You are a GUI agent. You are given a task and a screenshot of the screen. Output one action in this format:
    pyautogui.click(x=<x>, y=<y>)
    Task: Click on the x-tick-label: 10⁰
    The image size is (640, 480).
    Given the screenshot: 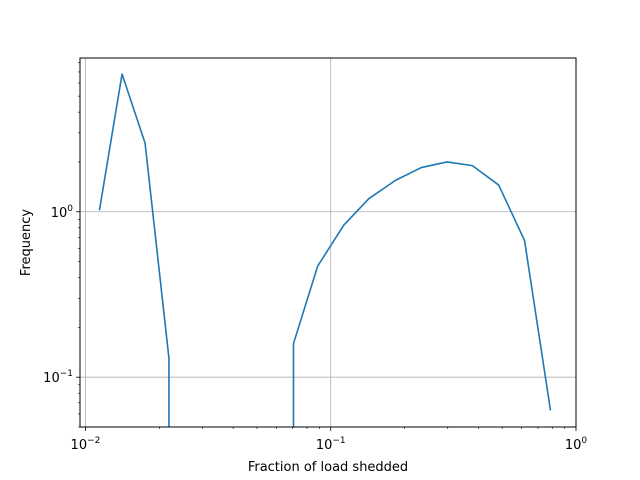 What is the action you would take?
    pyautogui.click(x=576, y=444)
    